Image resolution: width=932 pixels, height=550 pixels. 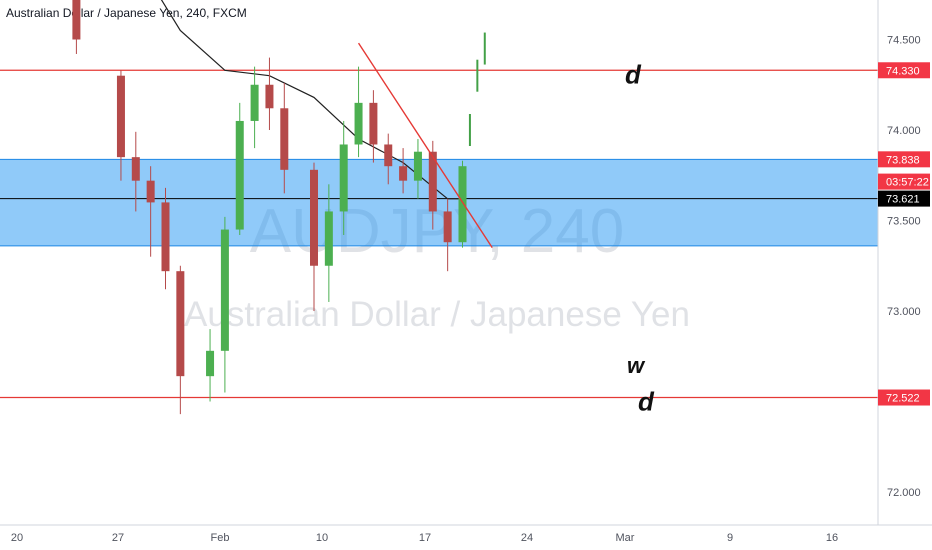 What do you see at coordinates (646, 402) in the screenshot?
I see `level-tag-2: d` at bounding box center [646, 402].